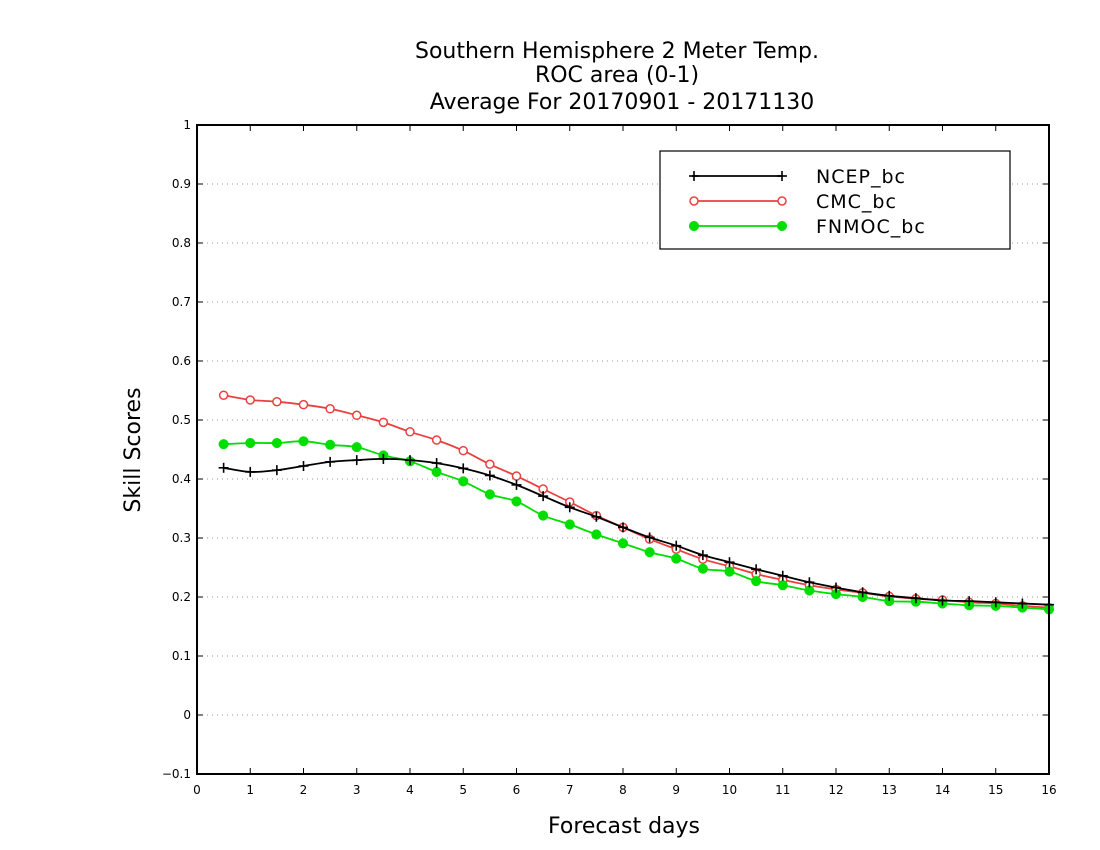  Describe the element at coordinates (176, 774) in the screenshot. I see `y-tick-label: −0.1` at that location.